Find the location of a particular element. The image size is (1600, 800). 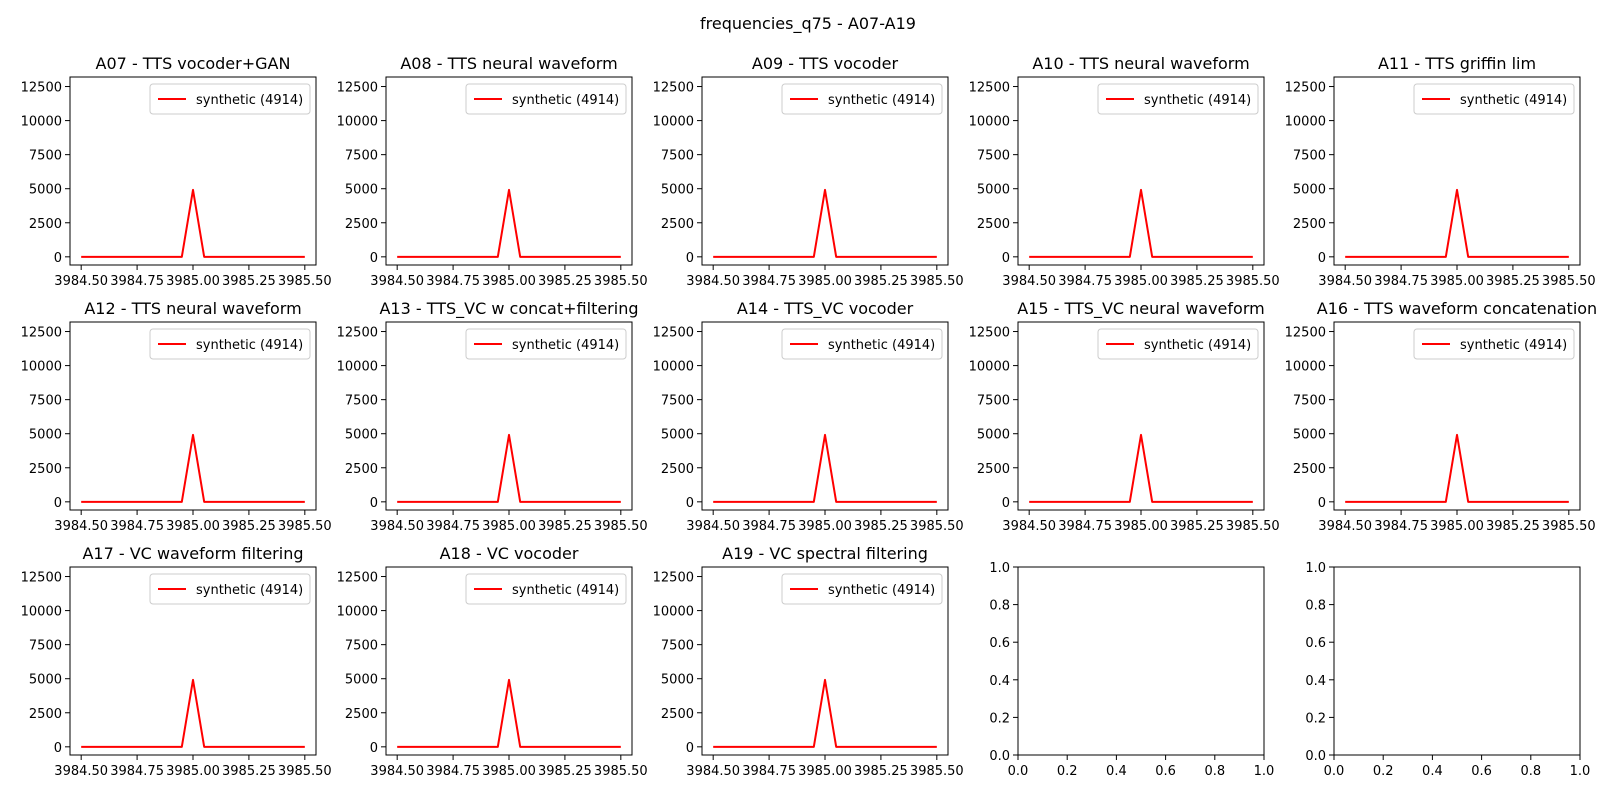

y-tick-label: 0.2 is located at coordinates (999, 718).